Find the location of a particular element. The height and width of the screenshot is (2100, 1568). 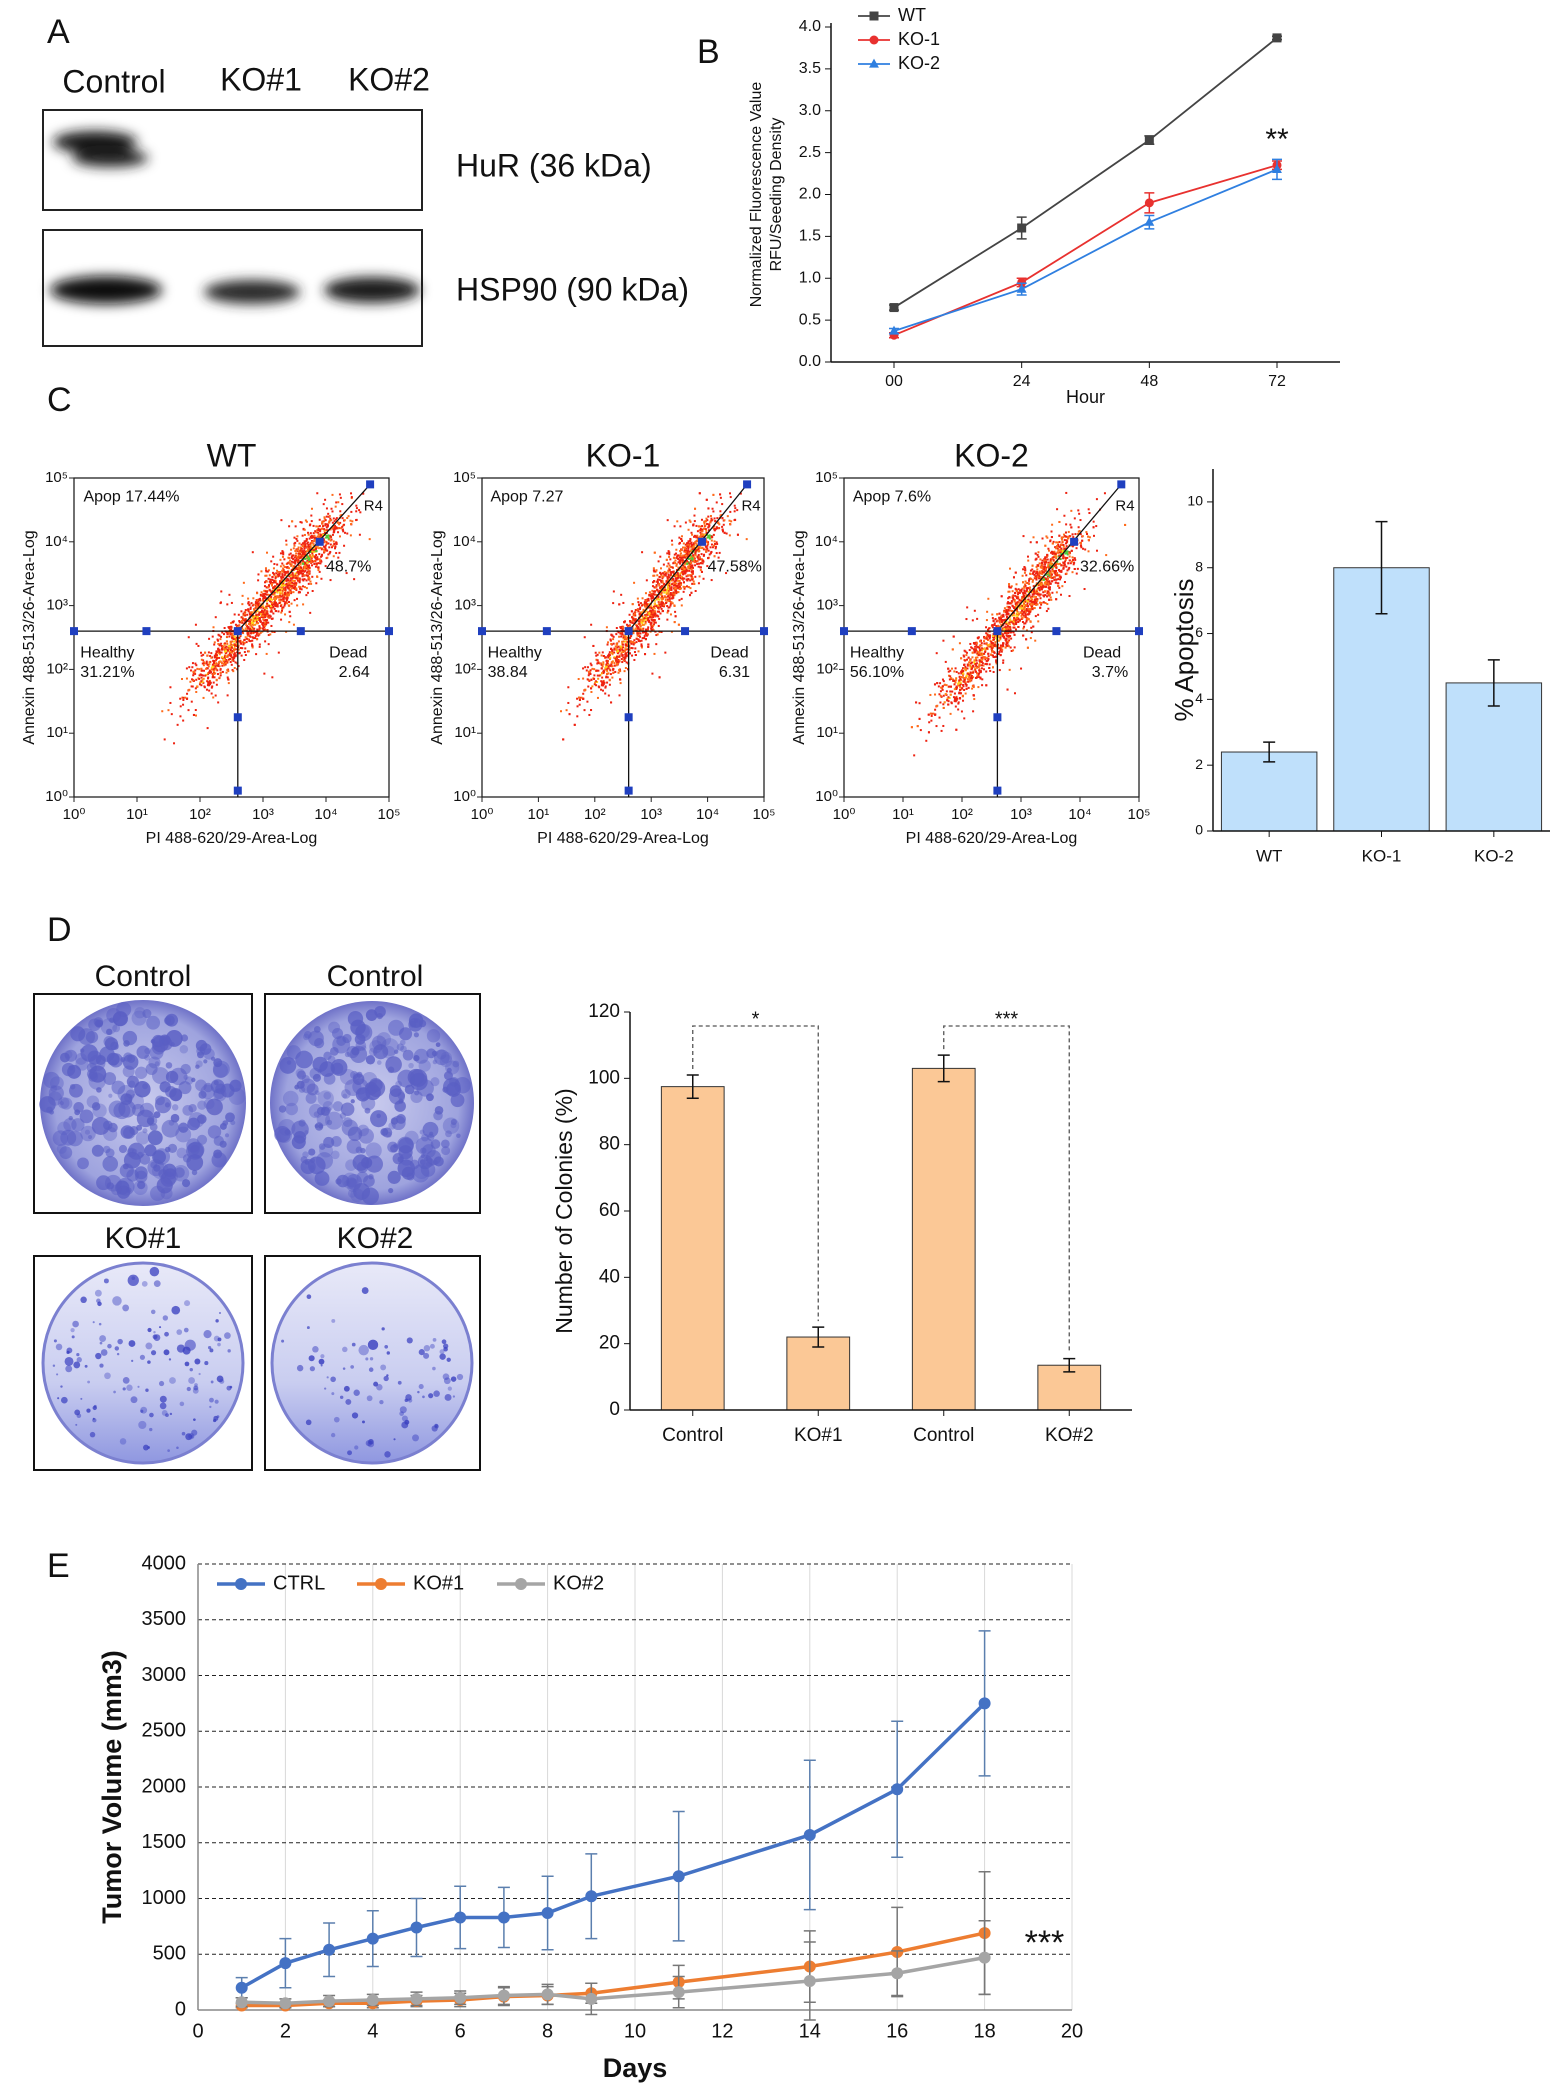

x-tick-label: 48 is located at coordinates (1149, 381).